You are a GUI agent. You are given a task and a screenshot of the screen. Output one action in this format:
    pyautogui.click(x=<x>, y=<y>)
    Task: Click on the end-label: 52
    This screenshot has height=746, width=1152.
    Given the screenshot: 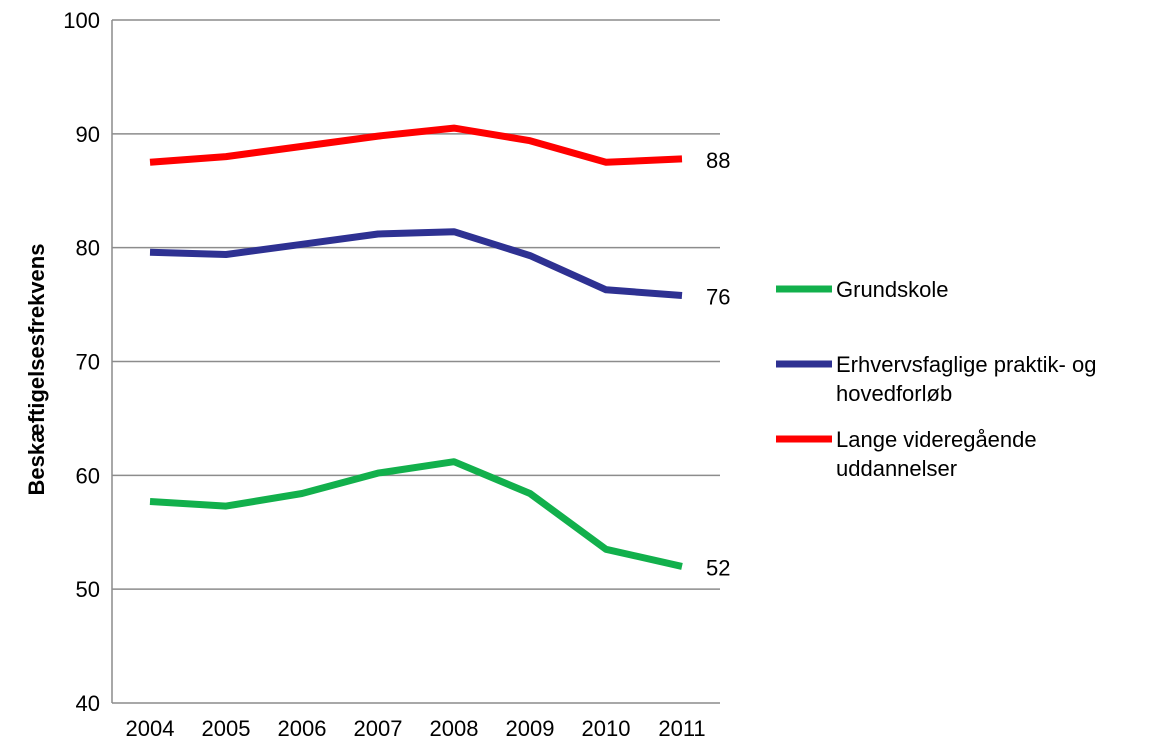 What is the action you would take?
    pyautogui.click(x=718, y=567)
    